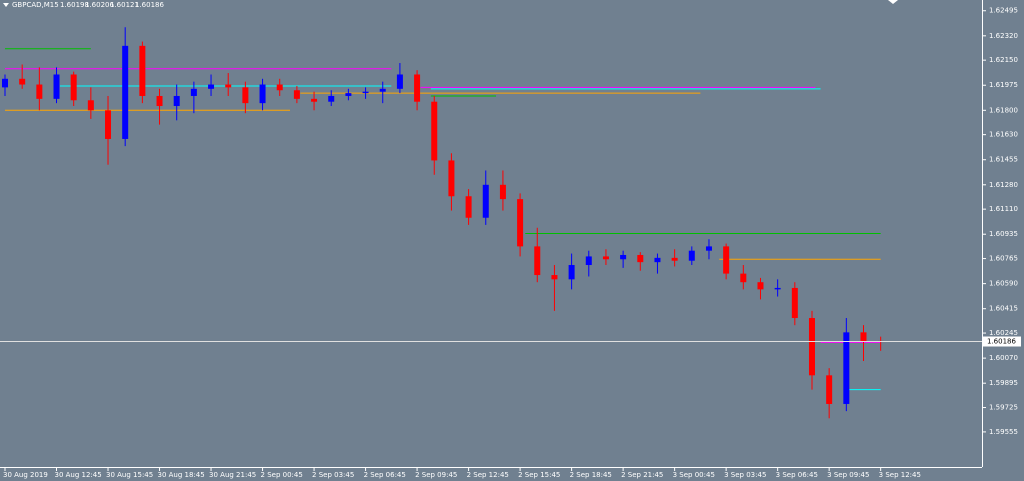 This screenshot has width=1024, height=481. Describe the element at coordinates (1003, 383) in the screenshot. I see `y-tick-label: 1.59895` at that location.